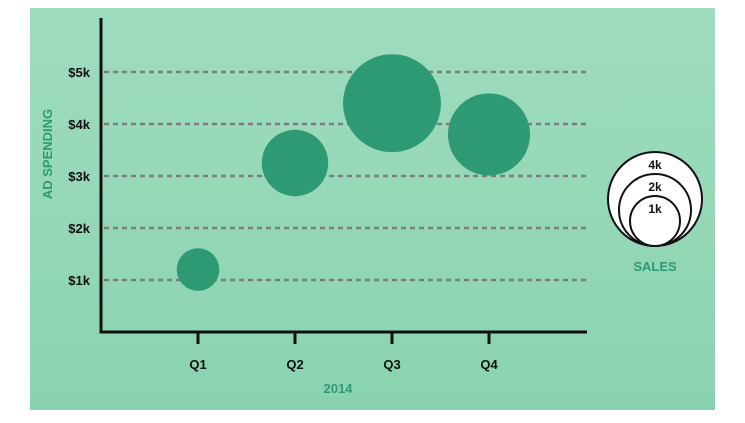 The height and width of the screenshot is (423, 745). What do you see at coordinates (79, 124) in the screenshot?
I see `y-tick-label: $4k` at bounding box center [79, 124].